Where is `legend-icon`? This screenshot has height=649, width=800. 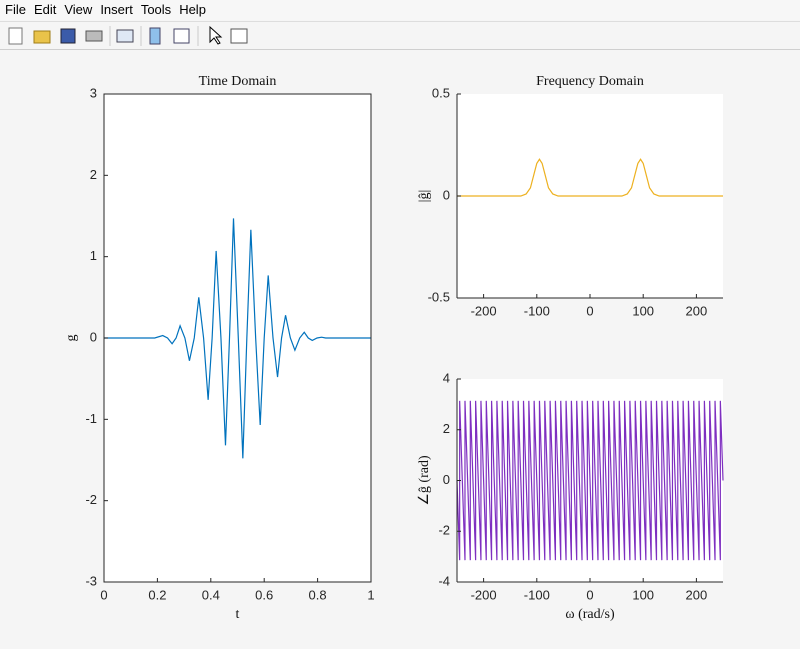 legend-icon is located at coordinates (181, 36).